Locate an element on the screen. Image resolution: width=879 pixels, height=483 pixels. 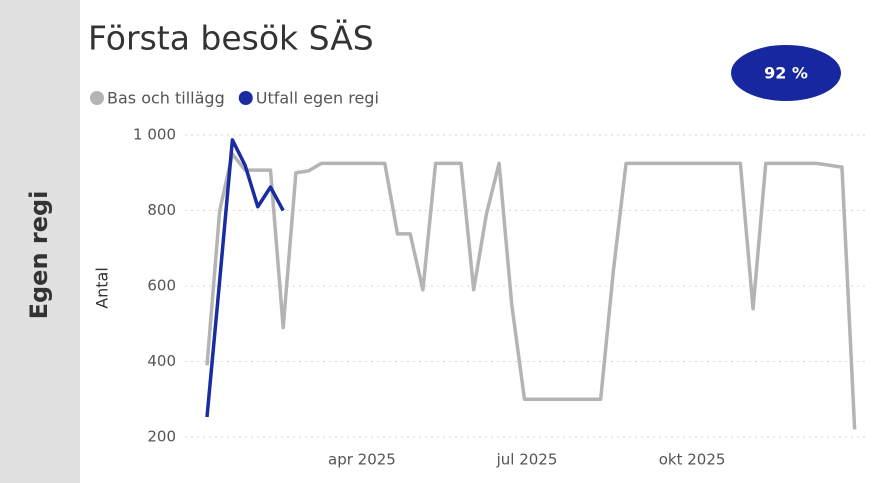
y-tick-label: 1 000 is located at coordinates (154, 135).